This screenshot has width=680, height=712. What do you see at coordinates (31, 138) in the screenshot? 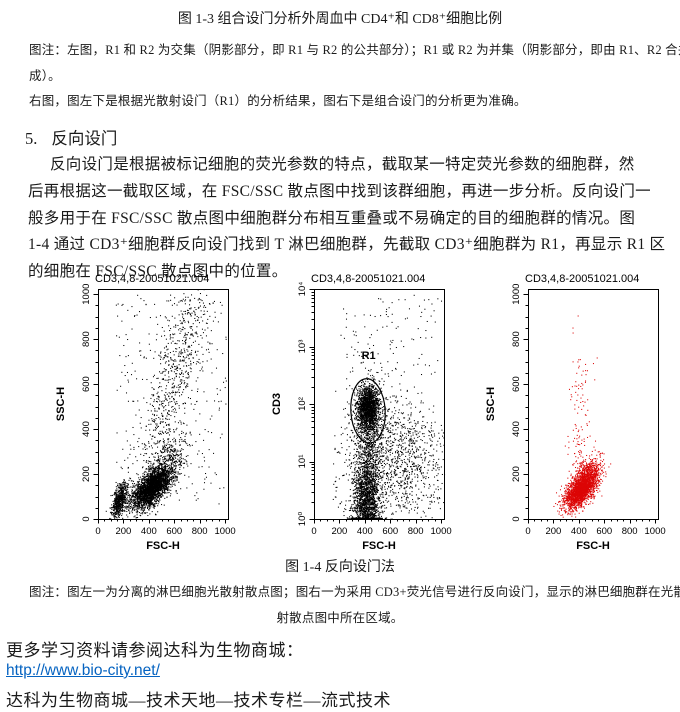
I see `section-number: 5.` at bounding box center [31, 138].